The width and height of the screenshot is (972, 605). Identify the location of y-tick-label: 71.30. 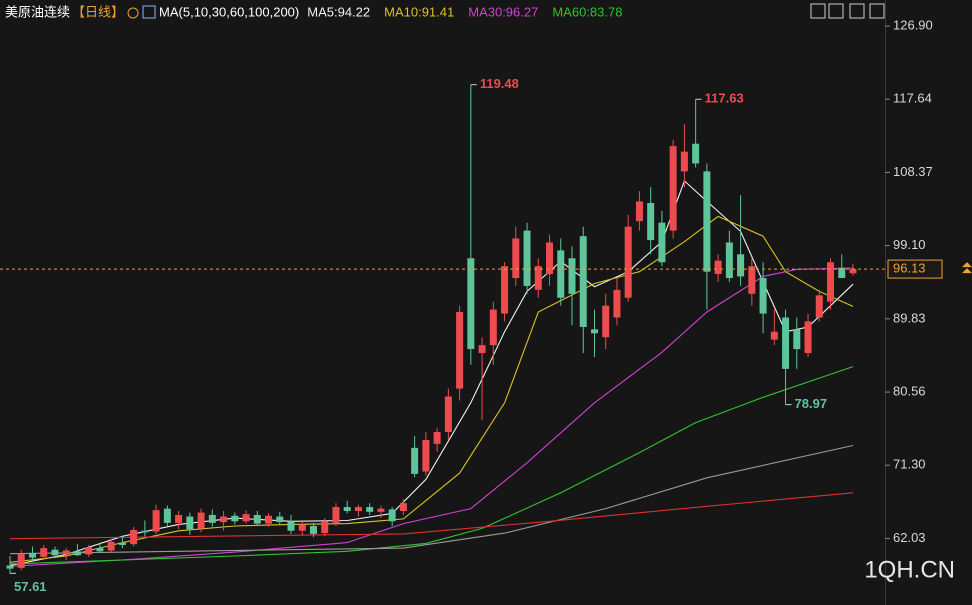
(909, 464).